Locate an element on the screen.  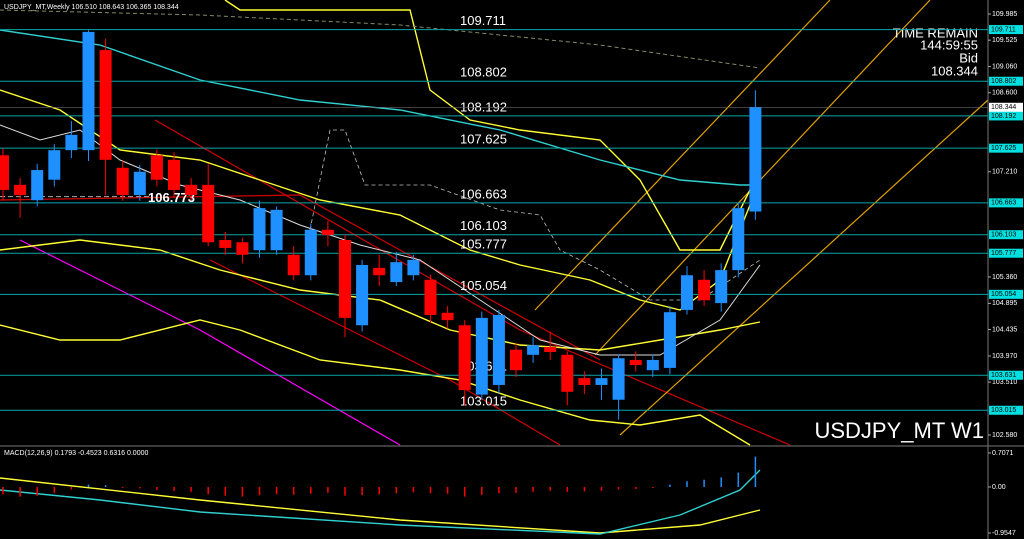
level-label: 109.711 is located at coordinates (483, 20).